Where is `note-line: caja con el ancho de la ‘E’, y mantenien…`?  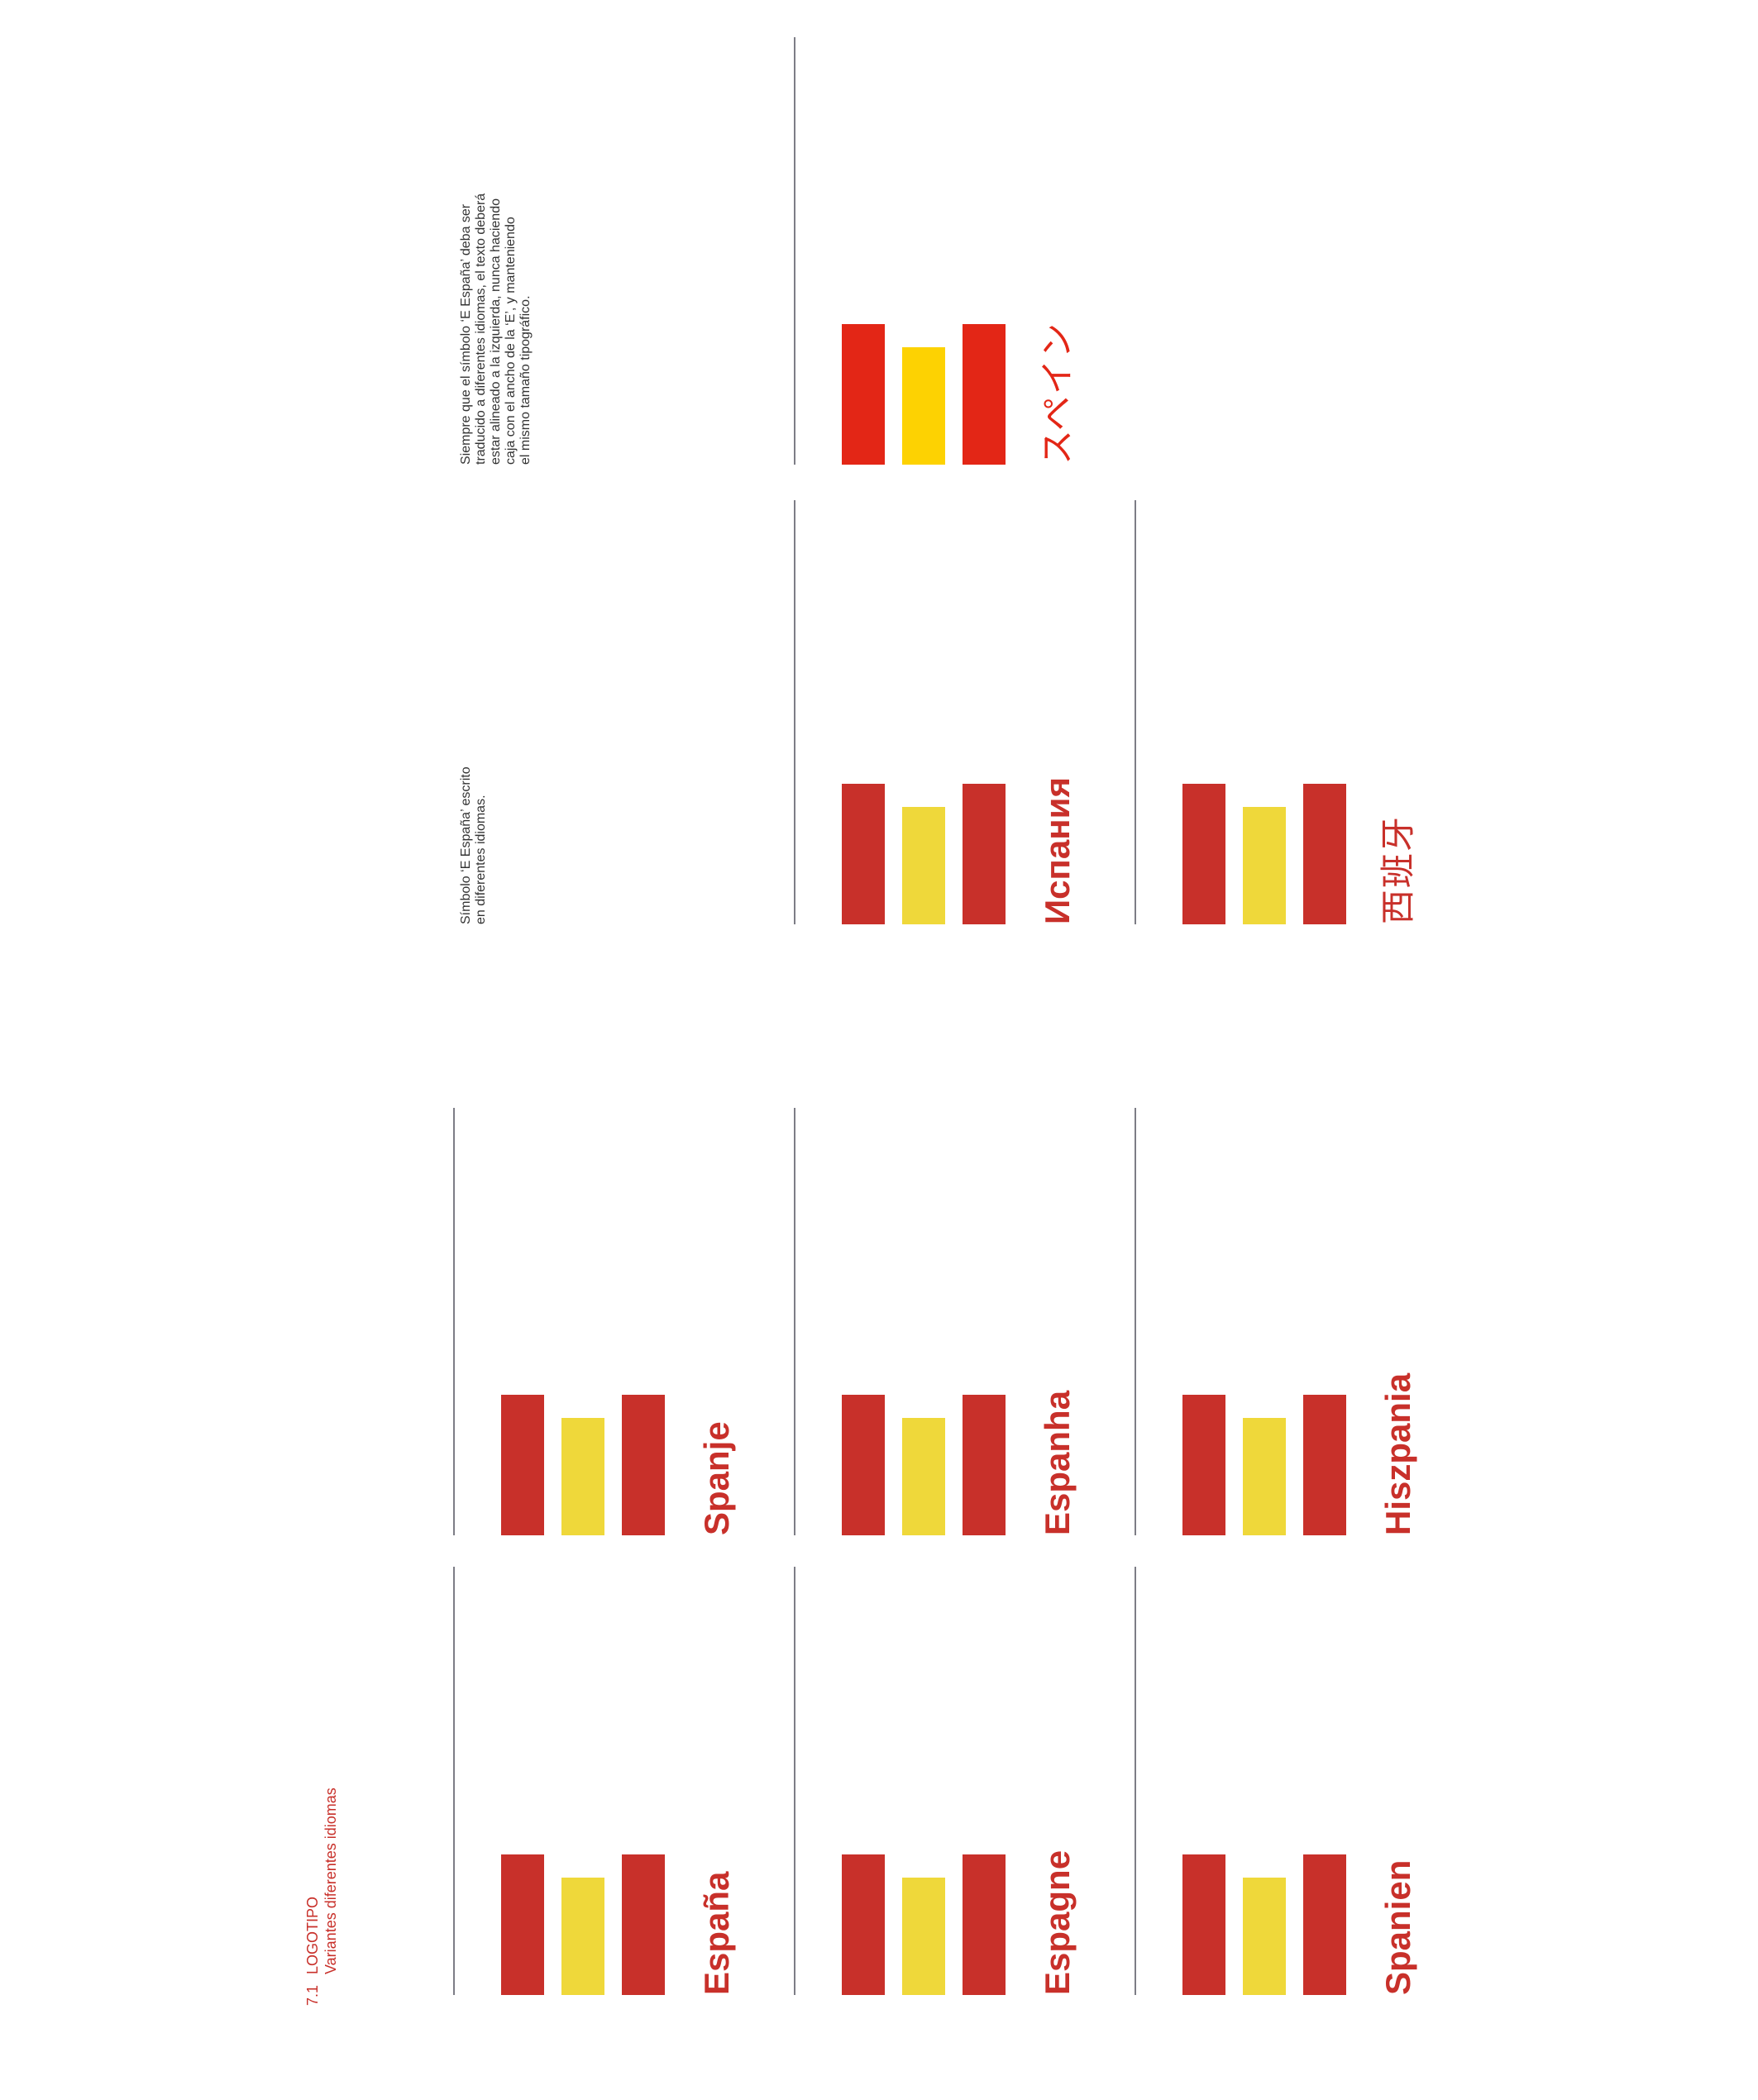
note-line: caja con el ancho de la ‘E’, y mantenien… is located at coordinates (511, 341).